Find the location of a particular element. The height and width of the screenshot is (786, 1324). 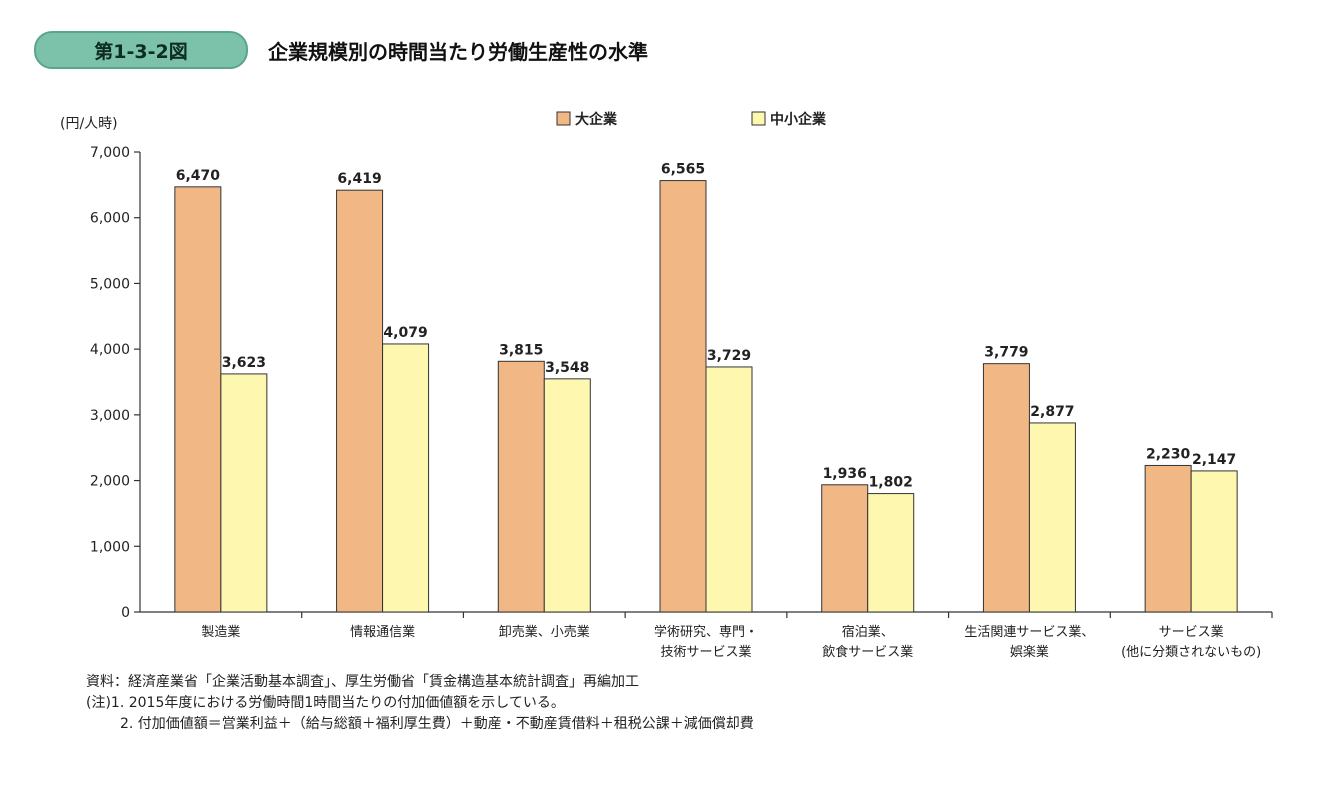

bar-value-label: 3,729 is located at coordinates (729, 356).